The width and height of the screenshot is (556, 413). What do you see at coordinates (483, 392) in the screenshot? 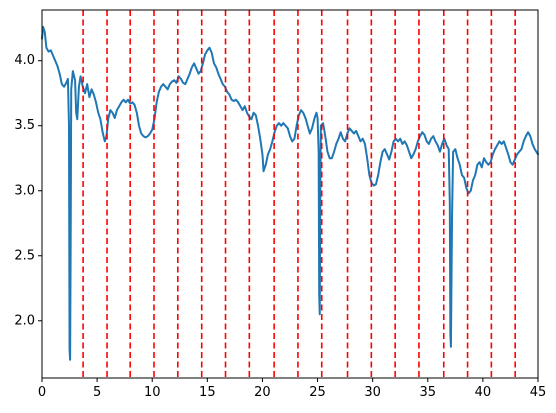
I see `x-tick-label: 40` at bounding box center [483, 392].